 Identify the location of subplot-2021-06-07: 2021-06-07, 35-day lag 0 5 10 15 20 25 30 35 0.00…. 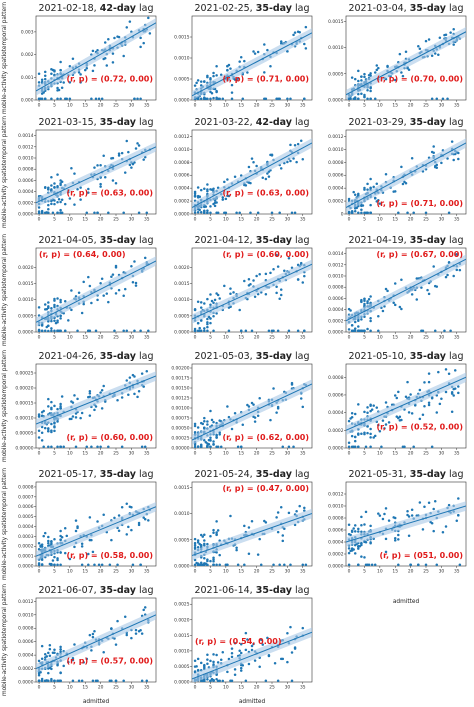
(79, 640).